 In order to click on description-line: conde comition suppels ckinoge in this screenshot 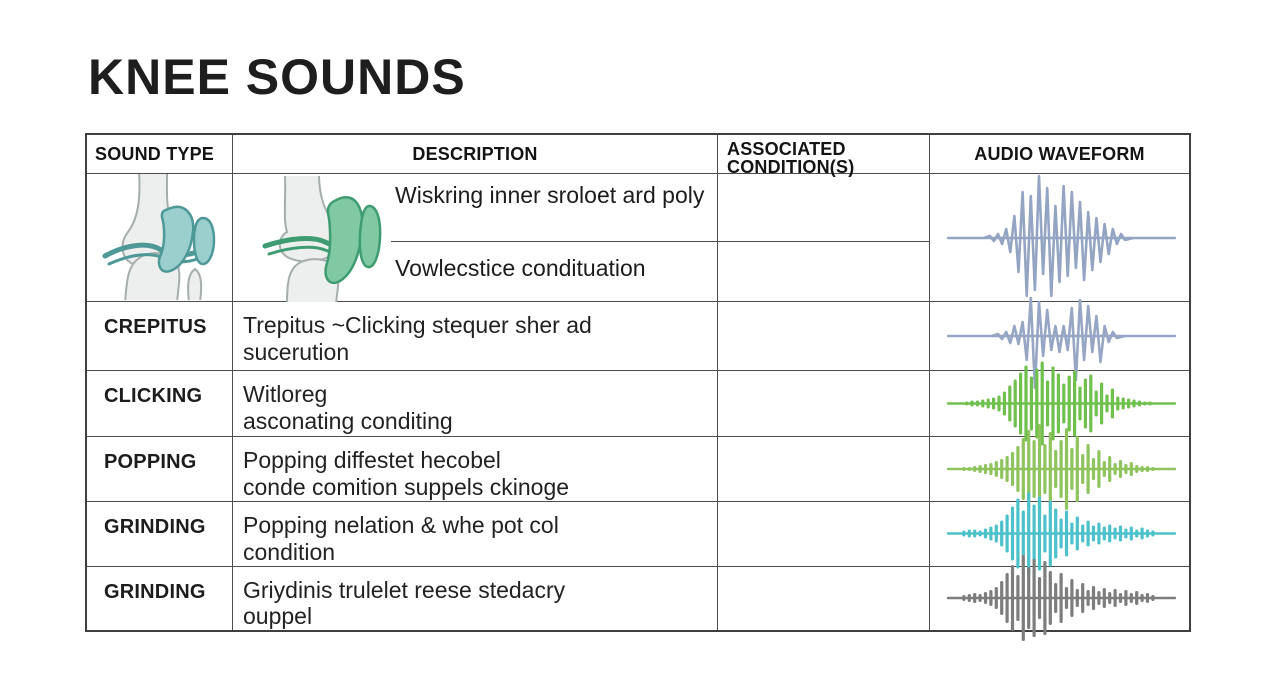, I will do `click(406, 486)`.